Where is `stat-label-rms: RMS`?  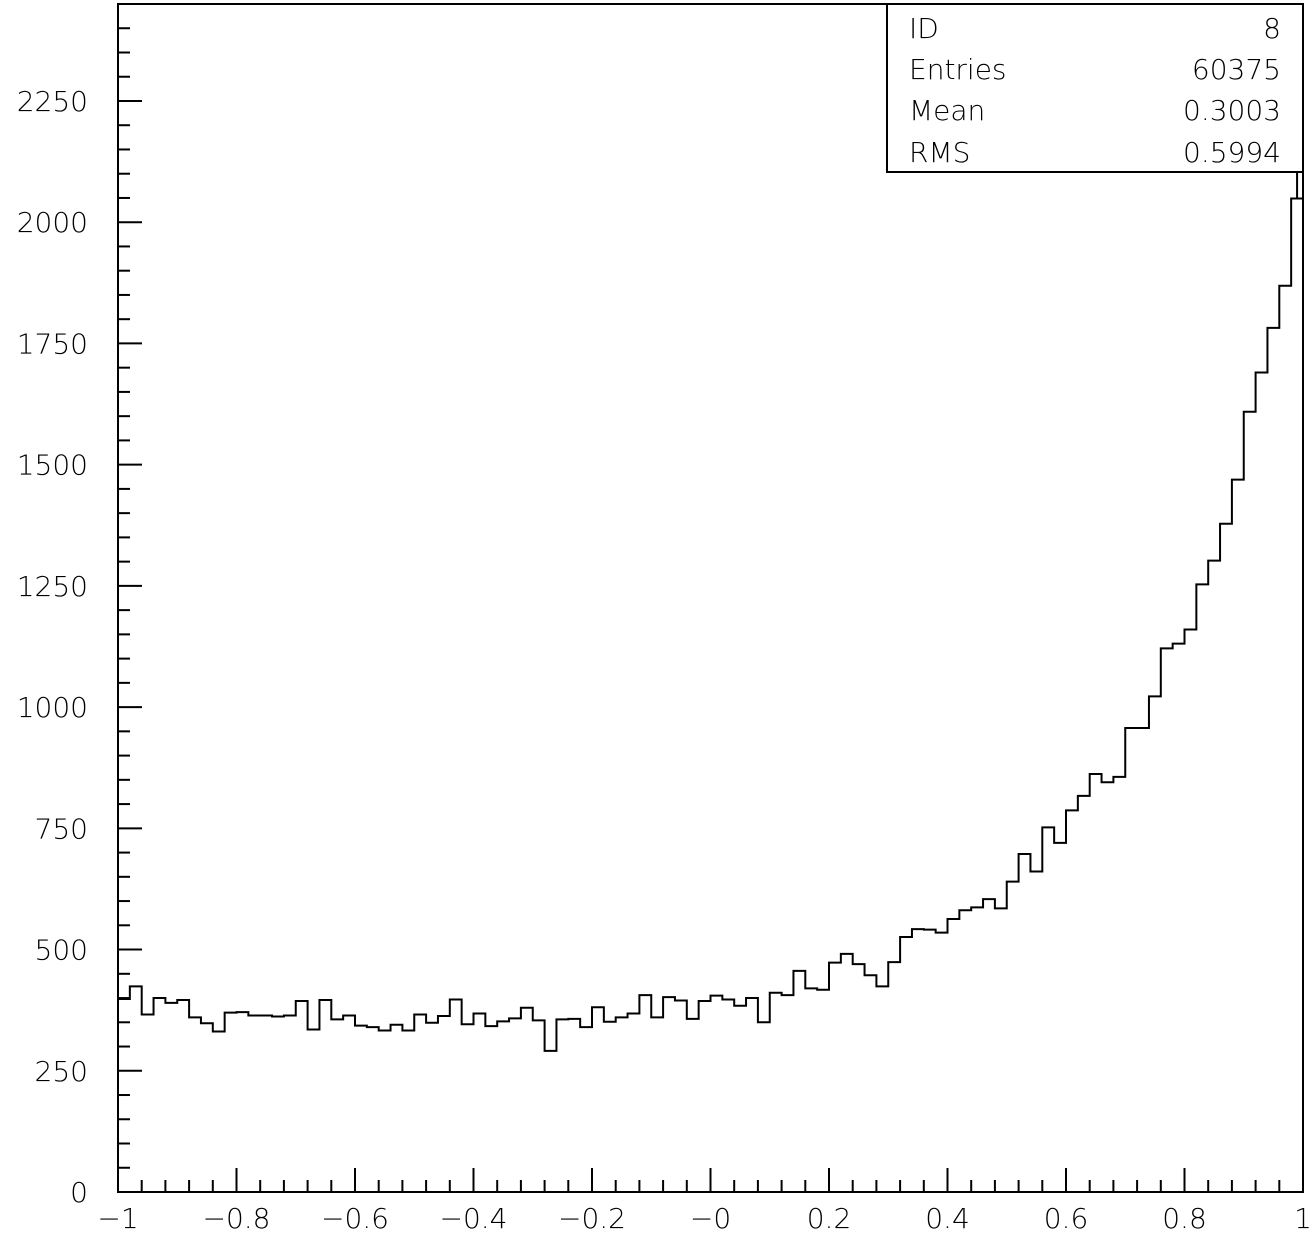
stat-label-rms: RMS is located at coordinates (939, 152).